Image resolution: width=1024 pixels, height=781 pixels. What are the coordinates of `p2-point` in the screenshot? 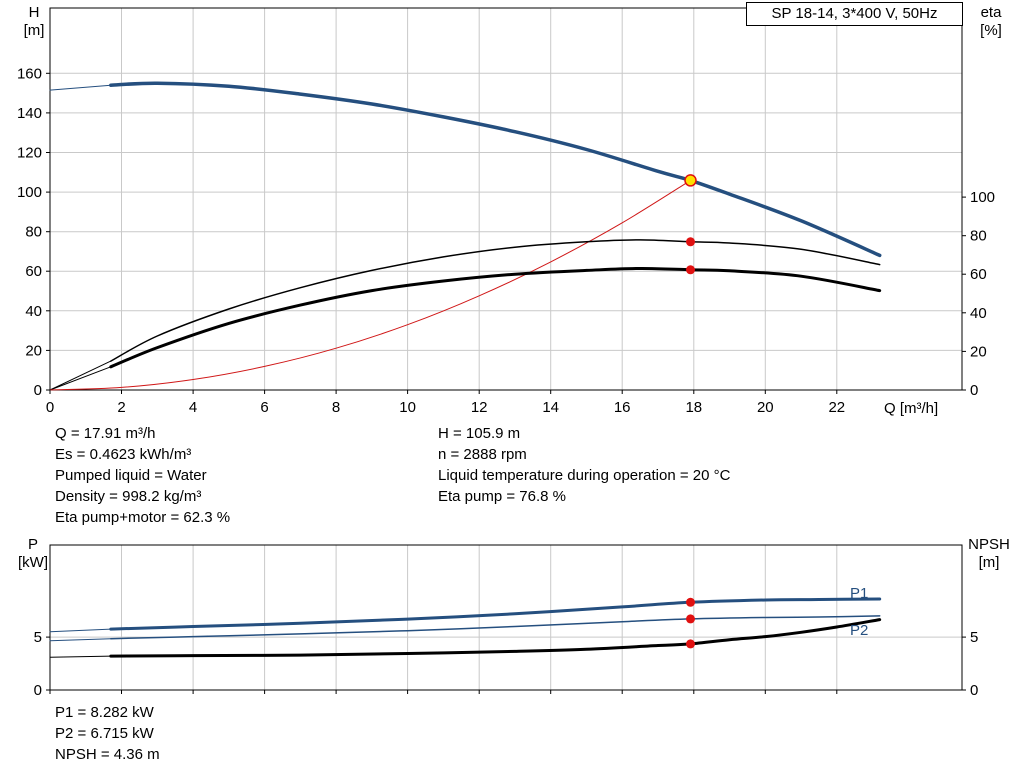 It's located at (690, 619).